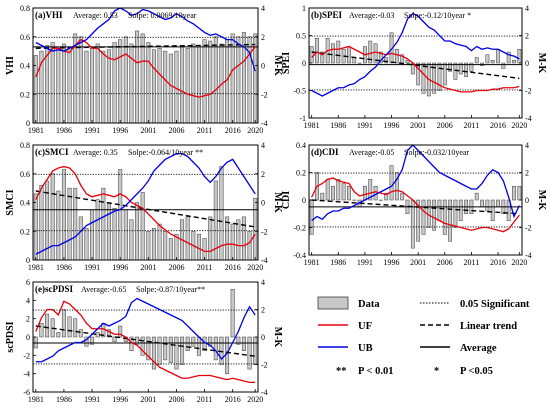 This screenshot has width=550, height=411. What do you see at coordinates (103, 289) in the screenshot?
I see `panel-average: Average:-0.65` at bounding box center [103, 289].